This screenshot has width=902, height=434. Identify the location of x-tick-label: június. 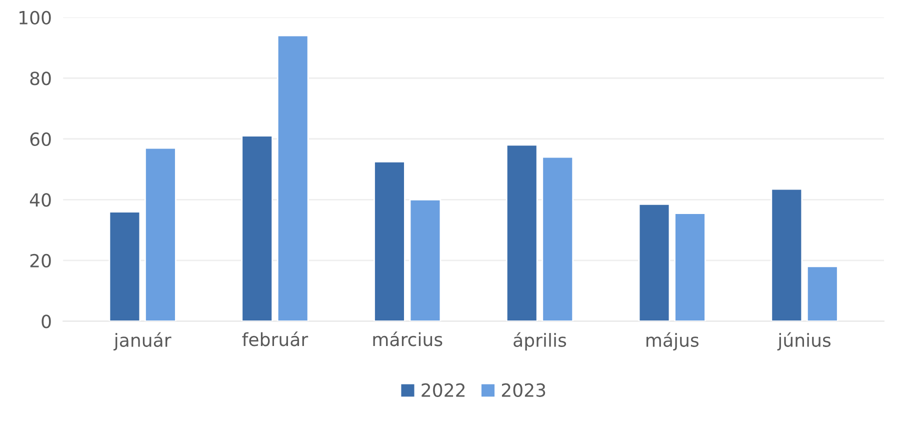
(804, 341).